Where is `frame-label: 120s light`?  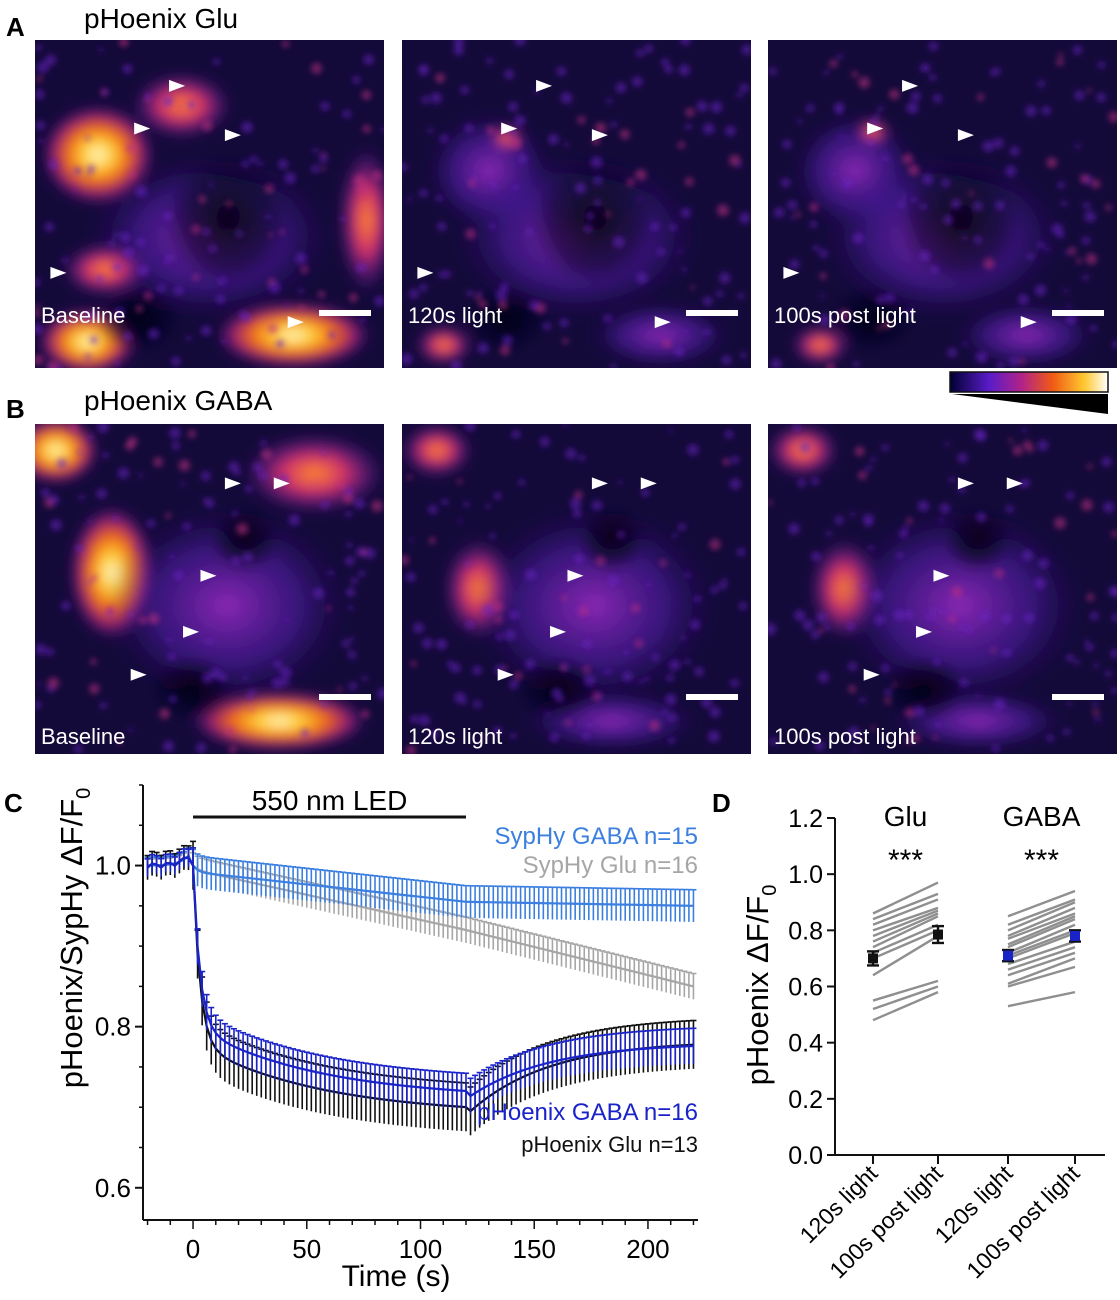
frame-label: 120s light is located at coordinates (455, 736).